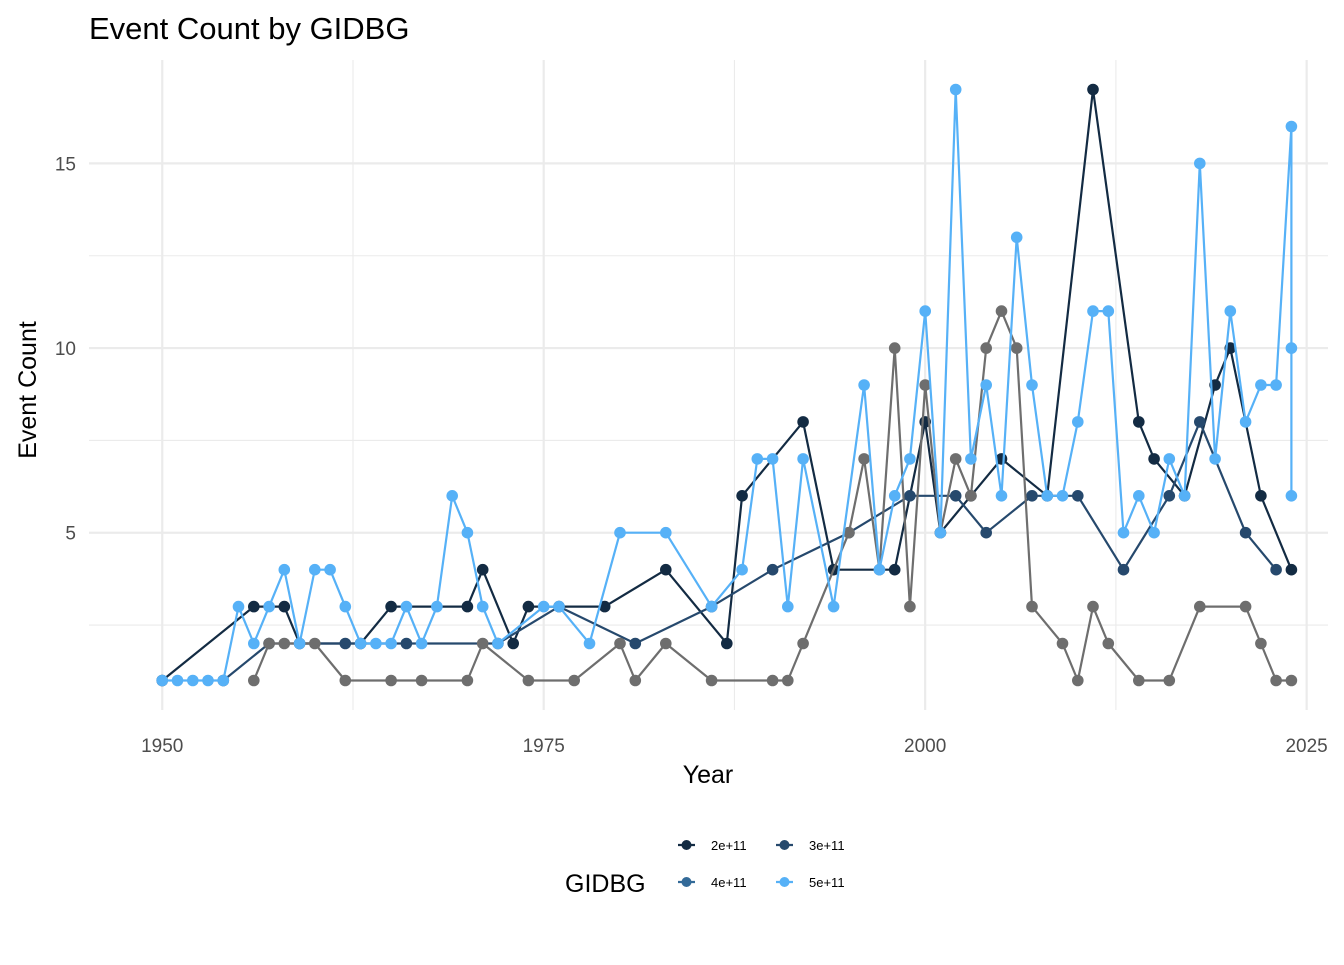  Describe the element at coordinates (1306, 746) in the screenshot. I see `x-tick-label: 2025` at that location.